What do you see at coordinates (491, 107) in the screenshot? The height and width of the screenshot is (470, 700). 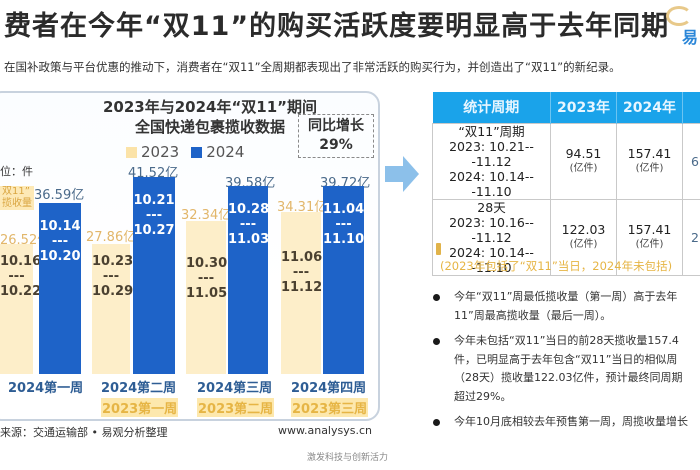 I see `header-period: 统计周期` at bounding box center [491, 107].